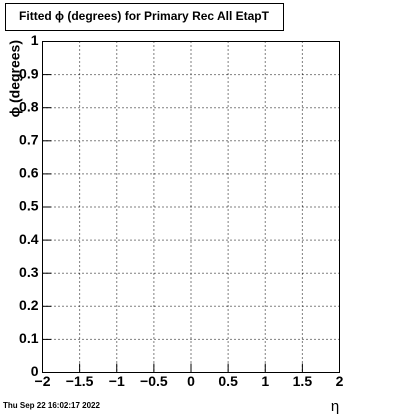  What do you see at coordinates (303, 381) in the screenshot?
I see `x-tick-label: 1.5` at bounding box center [303, 381].